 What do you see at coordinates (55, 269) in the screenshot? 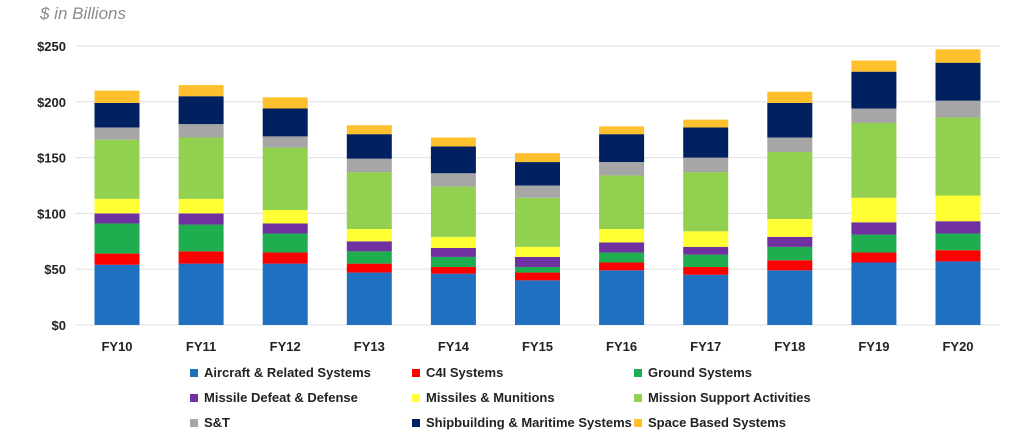
I see `y-tick-label: $50` at bounding box center [55, 269].